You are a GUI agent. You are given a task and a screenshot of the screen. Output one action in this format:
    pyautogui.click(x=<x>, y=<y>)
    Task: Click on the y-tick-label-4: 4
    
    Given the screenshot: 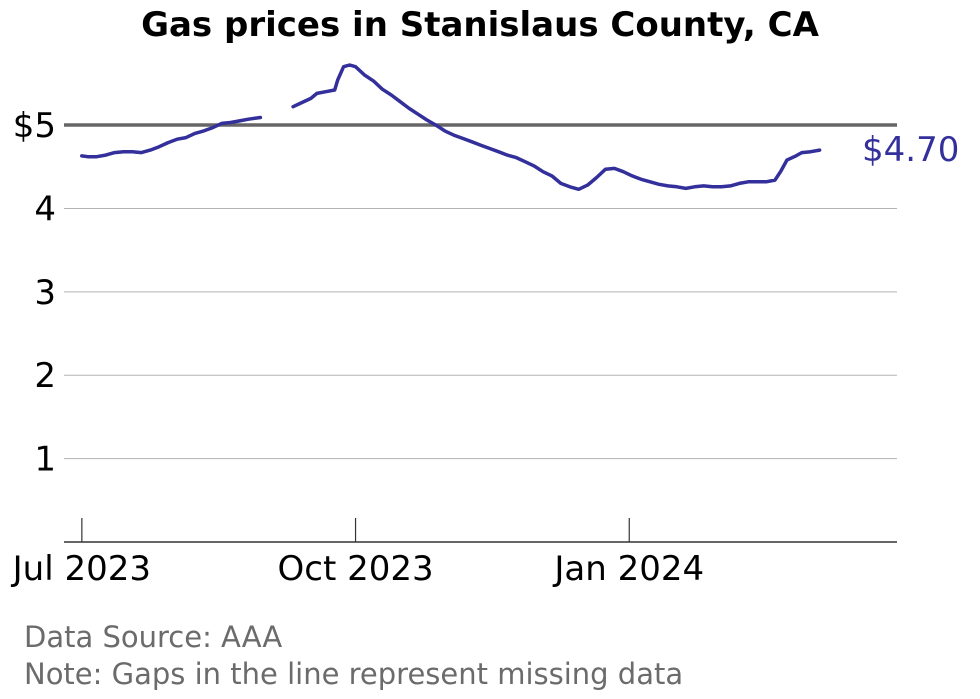 What is the action you would take?
    pyautogui.click(x=45, y=209)
    